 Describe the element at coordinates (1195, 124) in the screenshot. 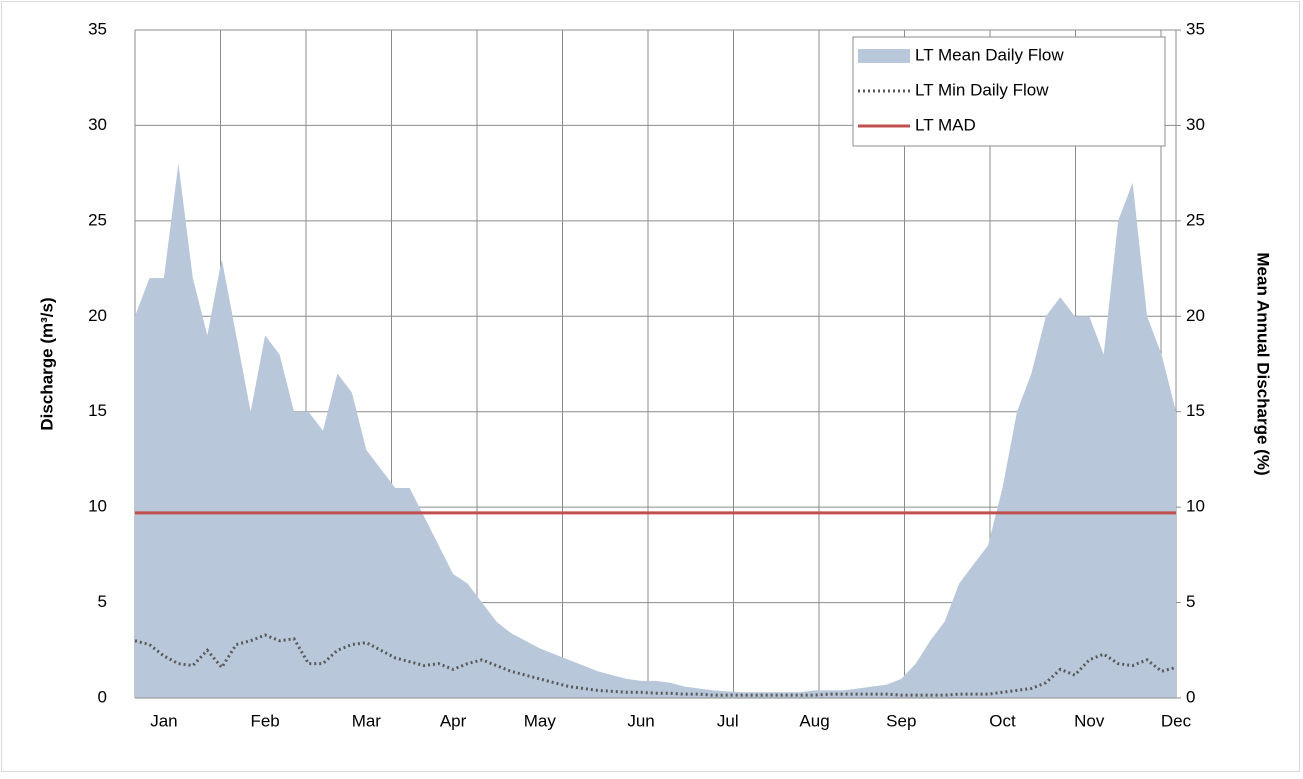

I see `y2-tick-label: 30` at that location.